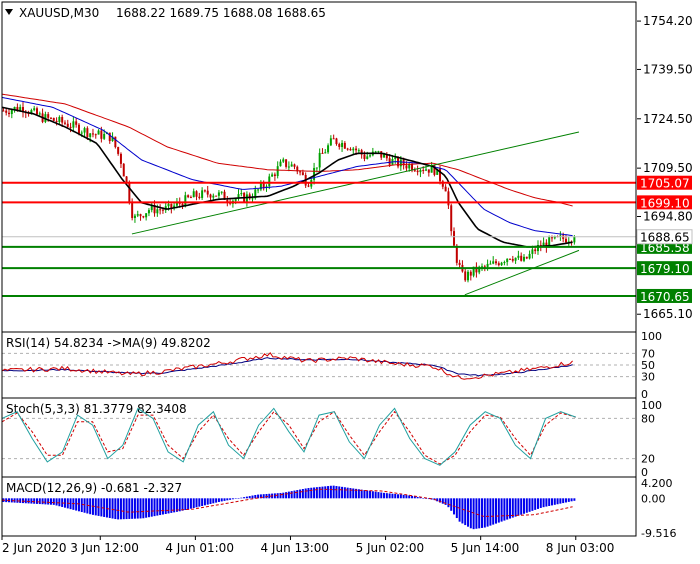 This screenshot has width=700, height=564. What do you see at coordinates (665, 269) in the screenshot?
I see `support-level-label: 1679.10` at bounding box center [665, 269].